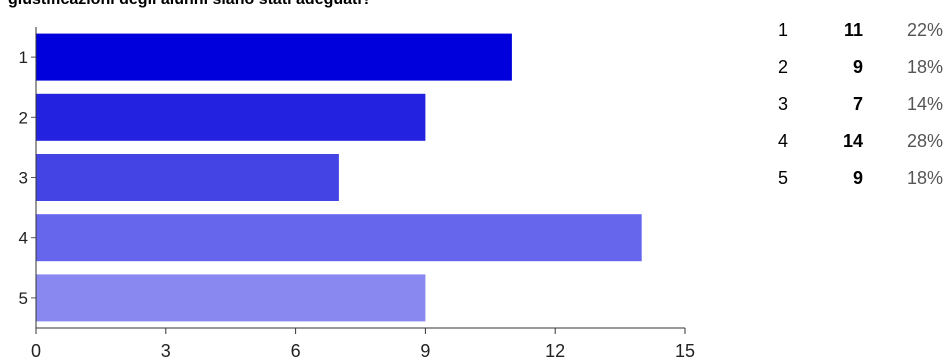 The image size is (947, 362). What do you see at coordinates (166, 351) in the screenshot?
I see `x-tick-label-3: 3` at bounding box center [166, 351].